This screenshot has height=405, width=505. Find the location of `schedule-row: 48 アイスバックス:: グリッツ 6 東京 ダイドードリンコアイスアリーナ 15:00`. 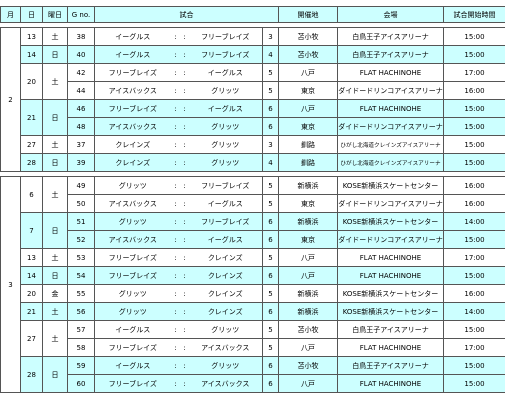

schedule-row: 48 アイスバックス:: グリッツ 6 東京 ダイドードリンコアイスアリーナ 15:00 is located at coordinates (253, 126).